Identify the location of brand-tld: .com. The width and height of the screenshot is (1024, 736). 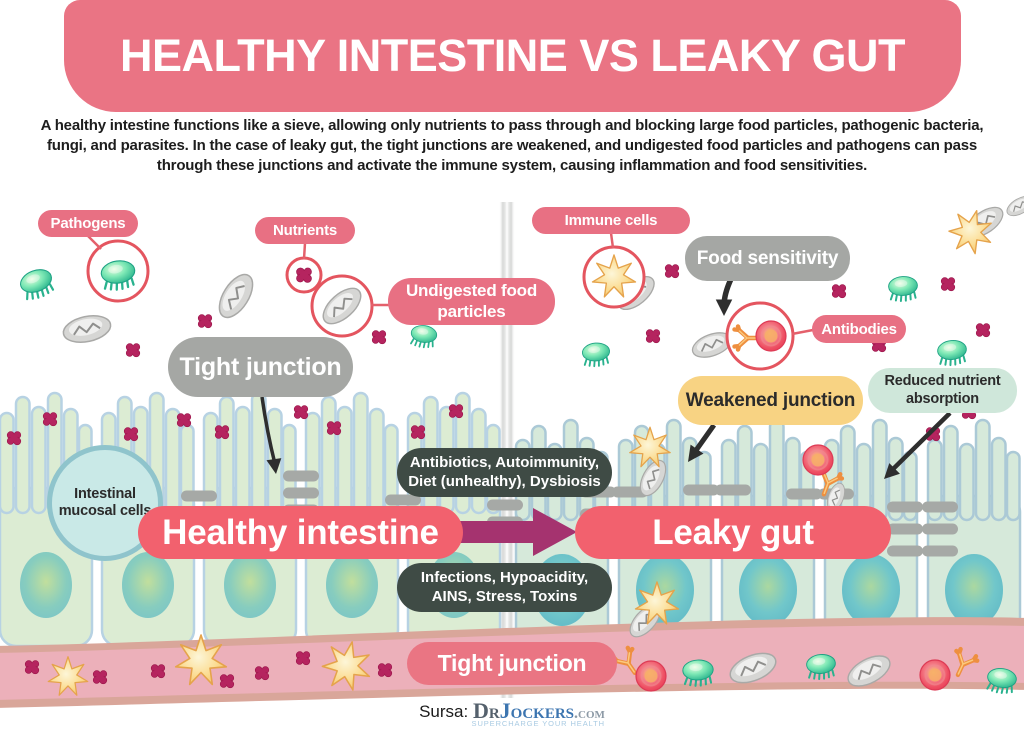
(589, 713).